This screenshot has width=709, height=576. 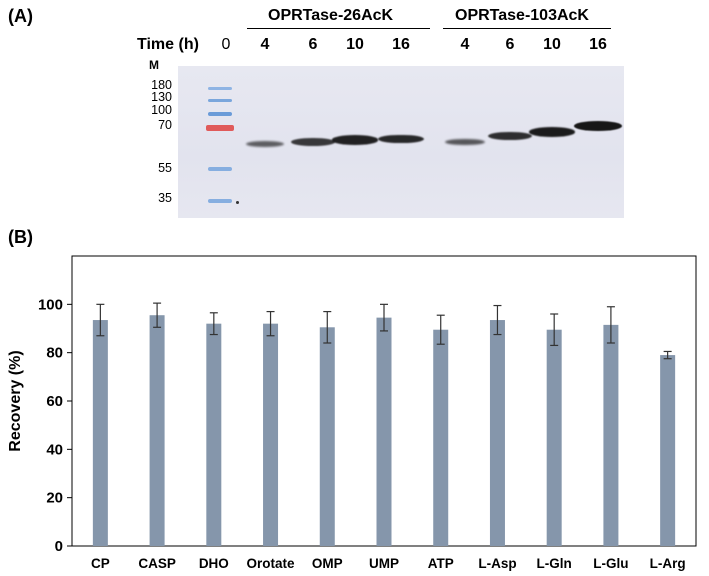 What do you see at coordinates (168, 44) in the screenshot?
I see `time-axis-label: Time (h)` at bounding box center [168, 44].